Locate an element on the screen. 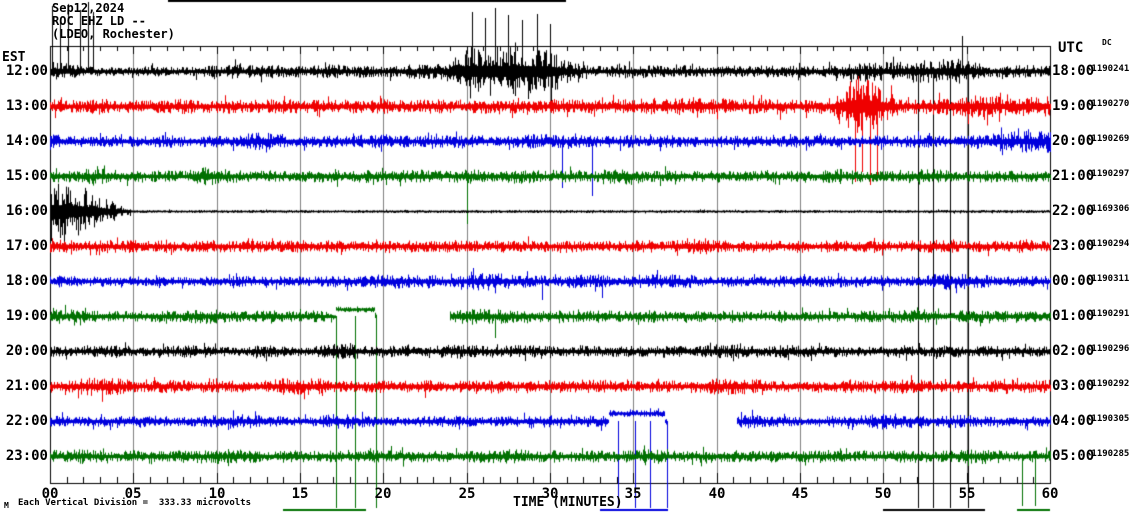  est-hour-label: 17:00 is located at coordinates (26, 246).